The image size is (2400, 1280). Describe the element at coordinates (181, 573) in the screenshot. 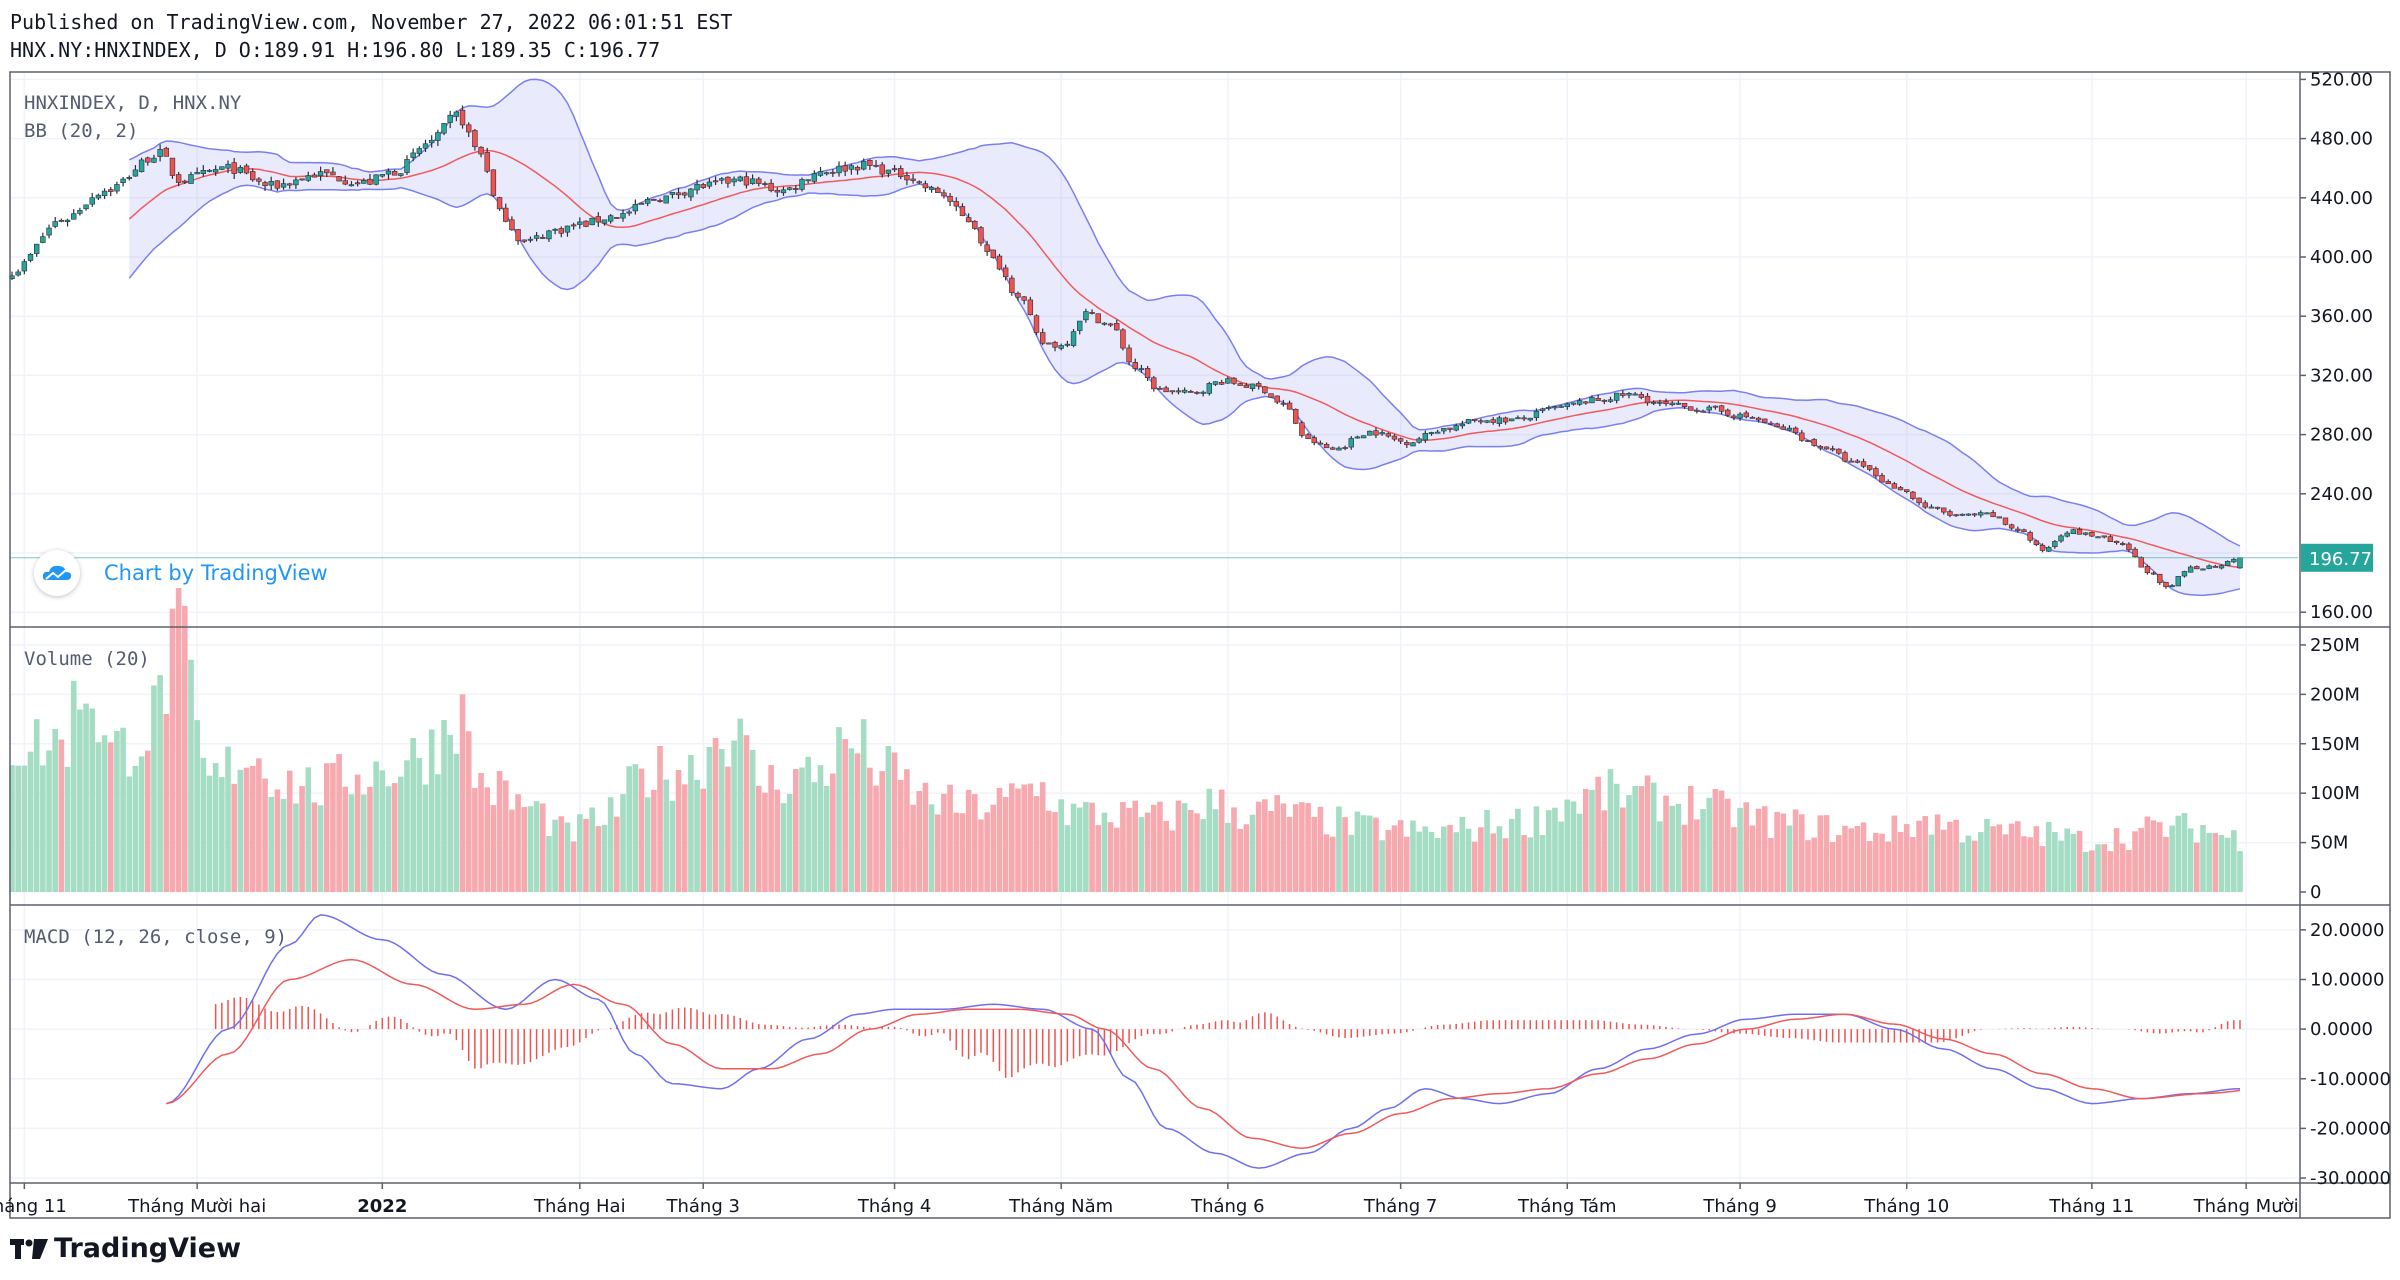

I see `chart-watermark: Chart by TradingView` at that location.